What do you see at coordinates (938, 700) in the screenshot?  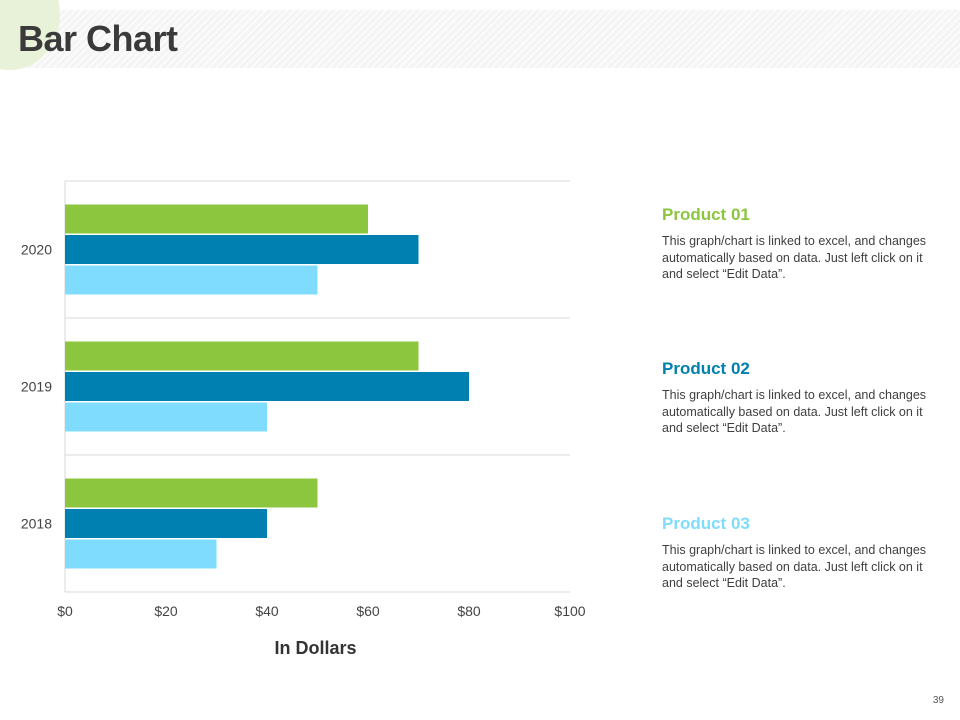 I see `page-number: 39` at bounding box center [938, 700].